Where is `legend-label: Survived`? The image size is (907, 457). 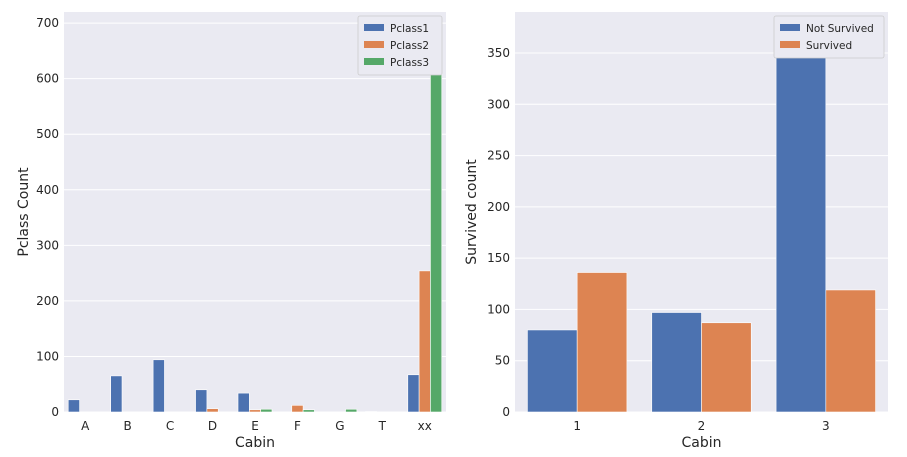
legend-label: Survived is located at coordinates (829, 46).